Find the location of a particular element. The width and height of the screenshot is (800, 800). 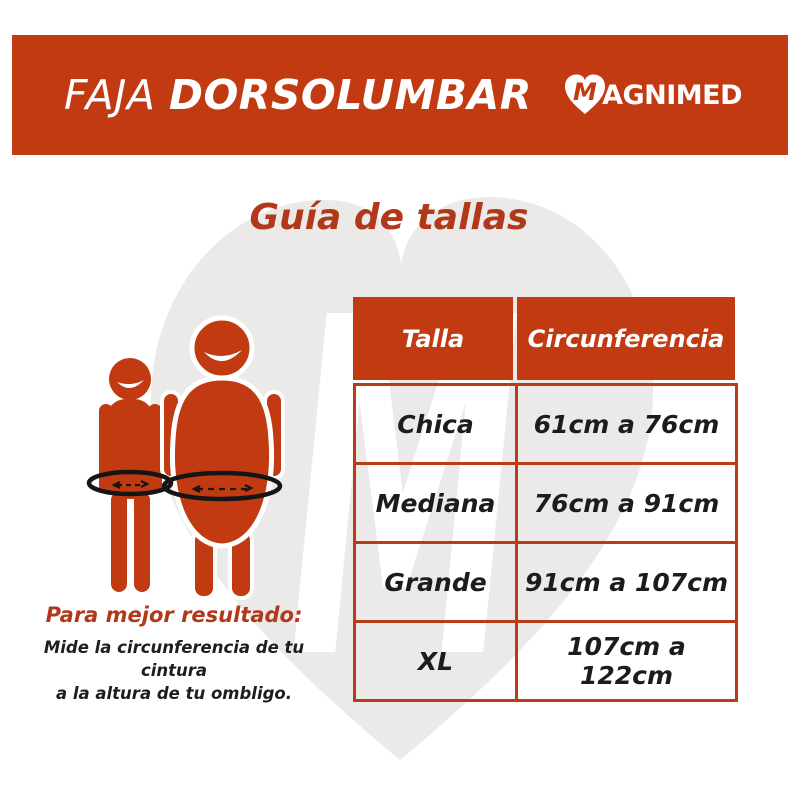

tip-line-1: Mide la circunferencia de tu cintura is located at coordinates (174, 659).